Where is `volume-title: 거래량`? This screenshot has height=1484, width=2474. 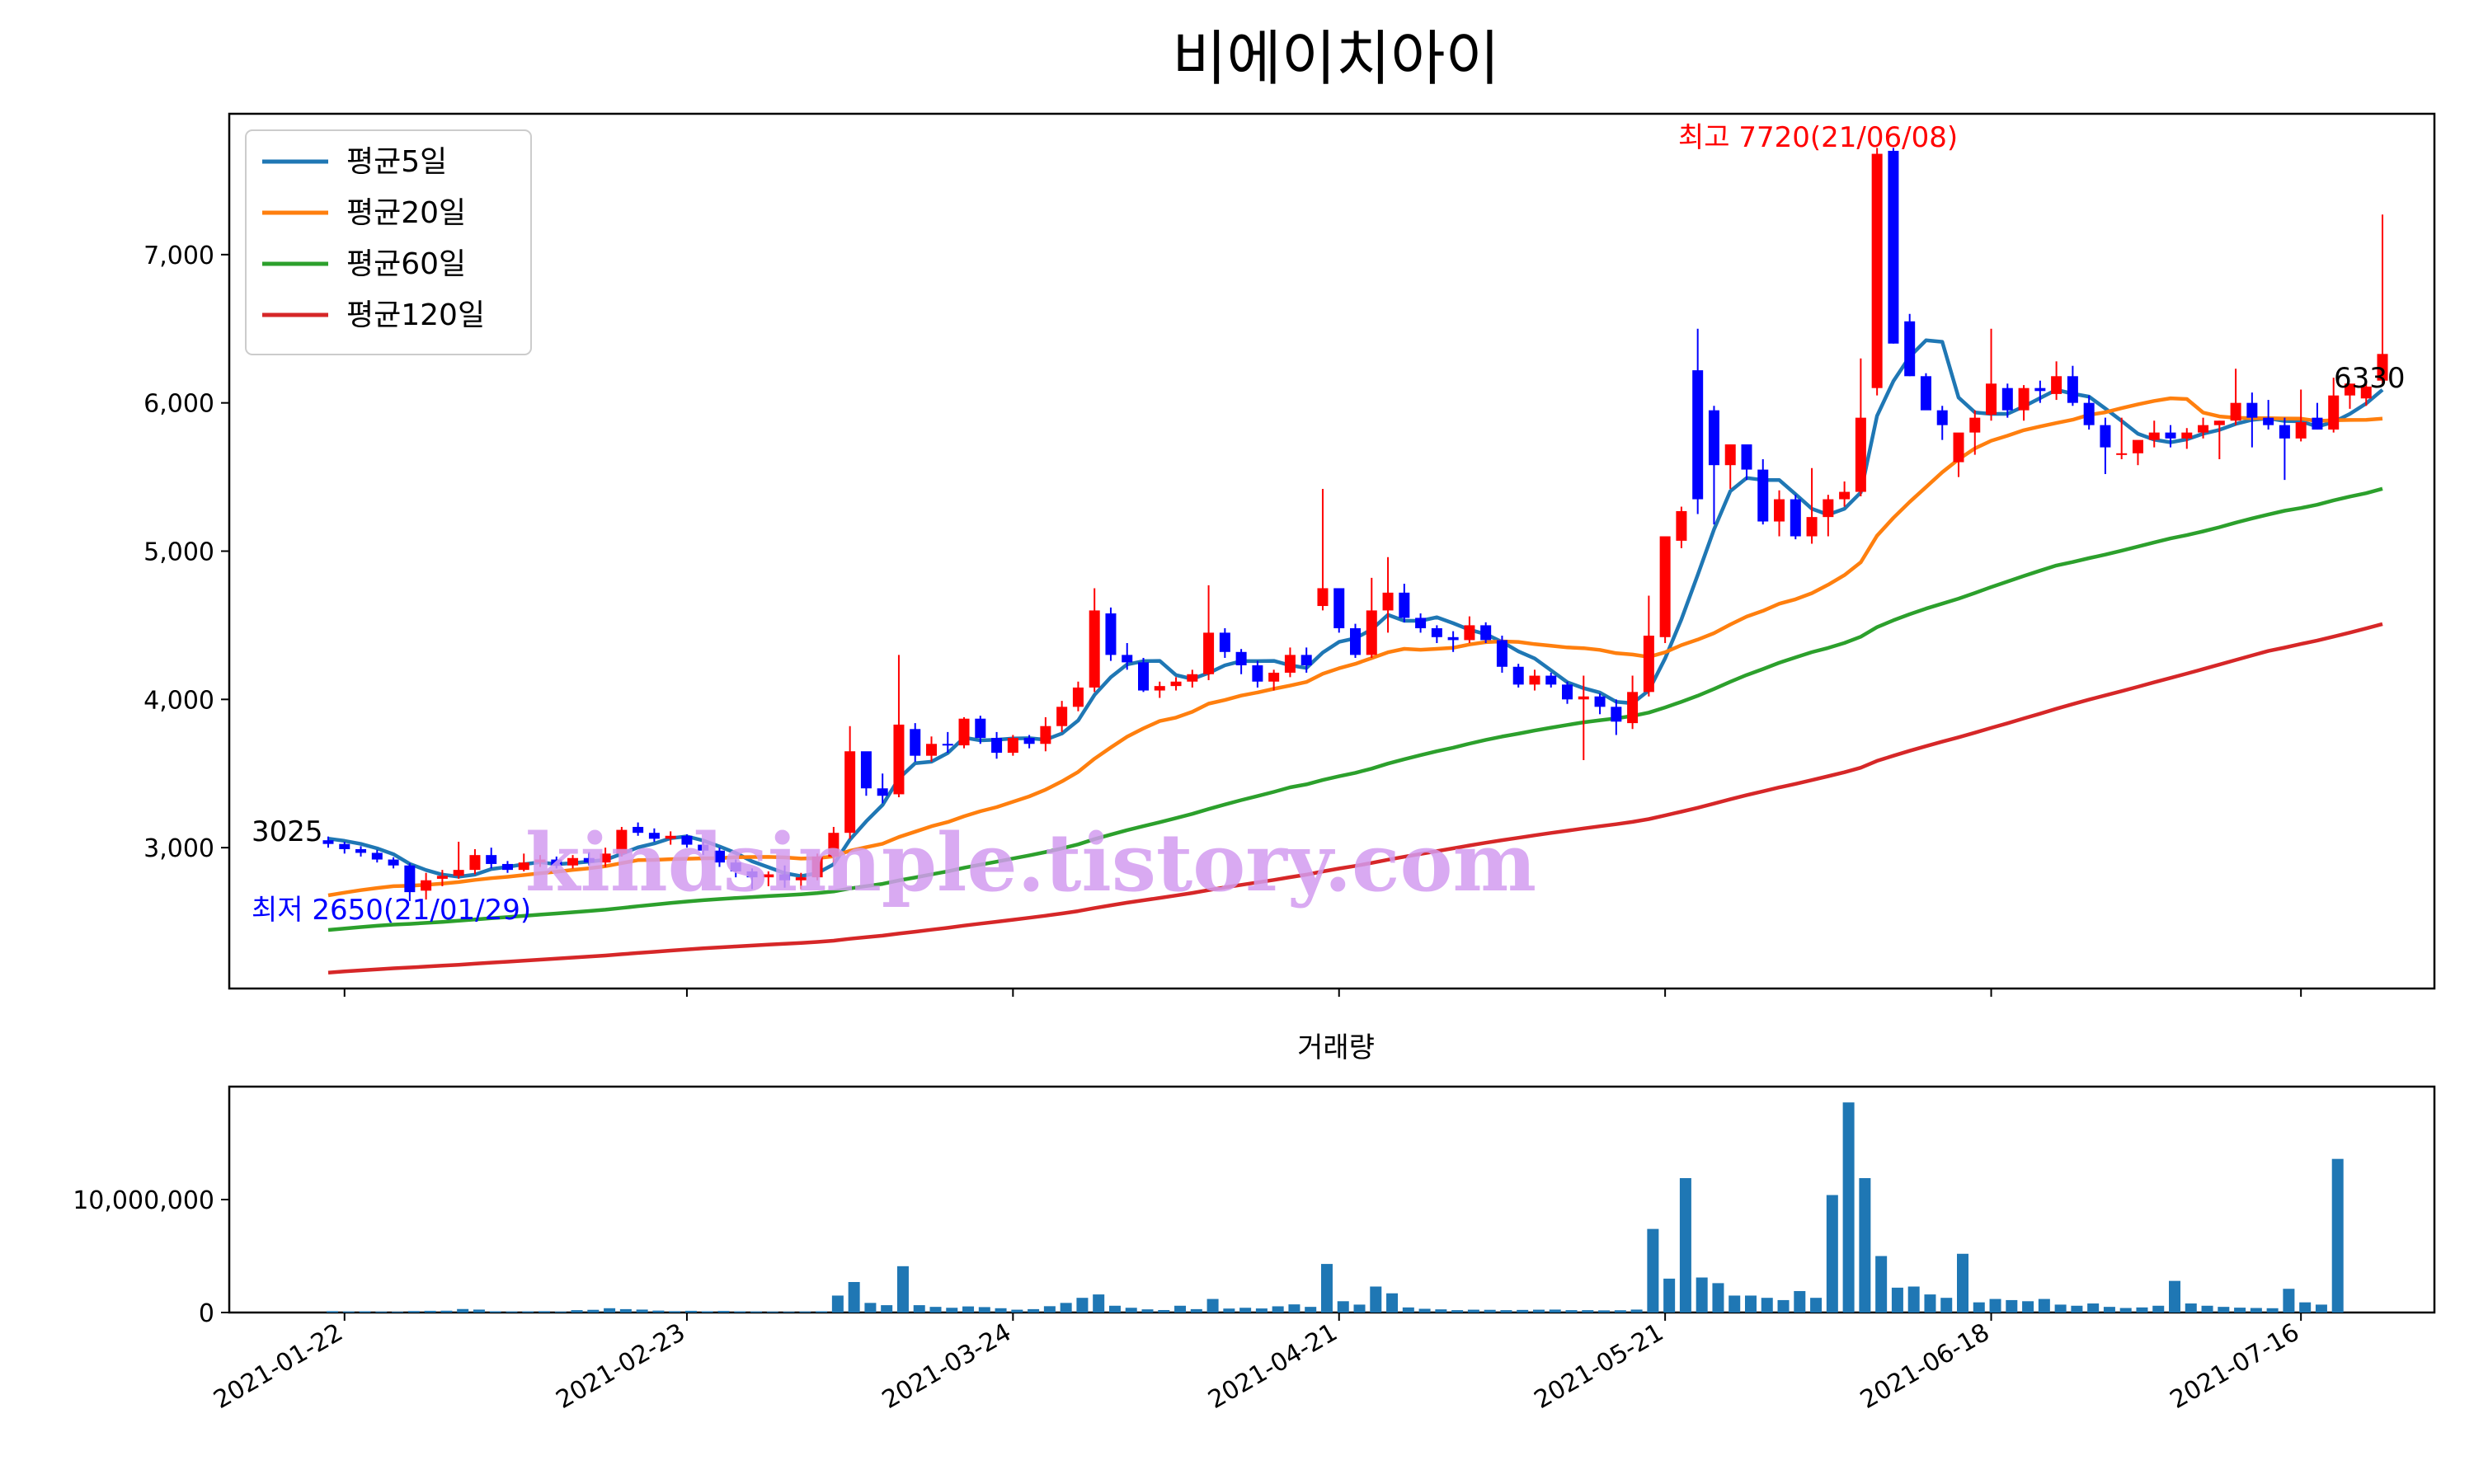 volume-title: 거래량 is located at coordinates (1336, 1047).